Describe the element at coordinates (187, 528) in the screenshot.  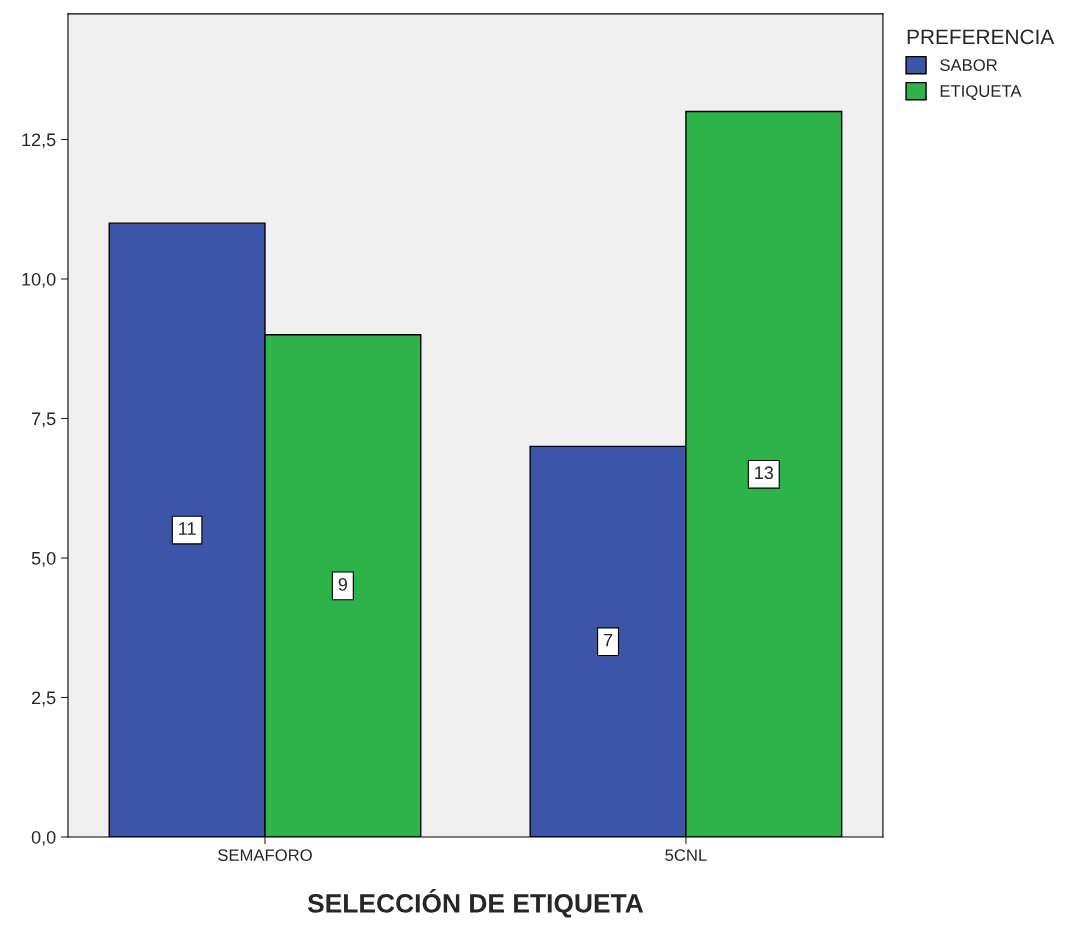
I see `data-label: 11` at that location.